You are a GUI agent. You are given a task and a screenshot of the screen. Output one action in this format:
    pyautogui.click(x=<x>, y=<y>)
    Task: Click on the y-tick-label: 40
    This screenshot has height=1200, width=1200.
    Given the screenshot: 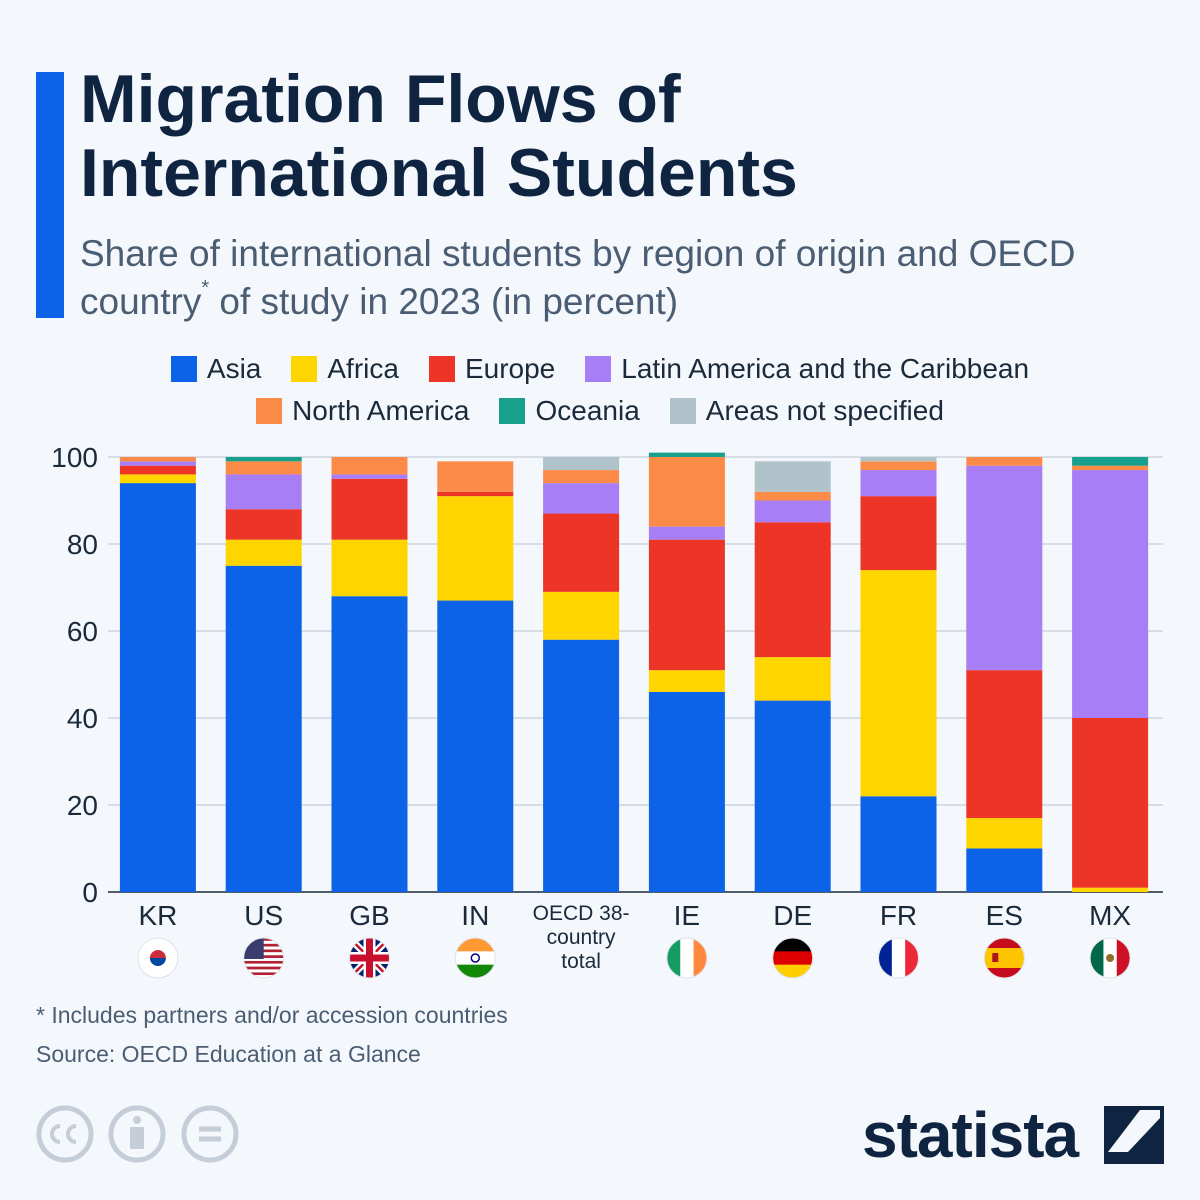 What is the action you would take?
    pyautogui.click(x=82, y=718)
    